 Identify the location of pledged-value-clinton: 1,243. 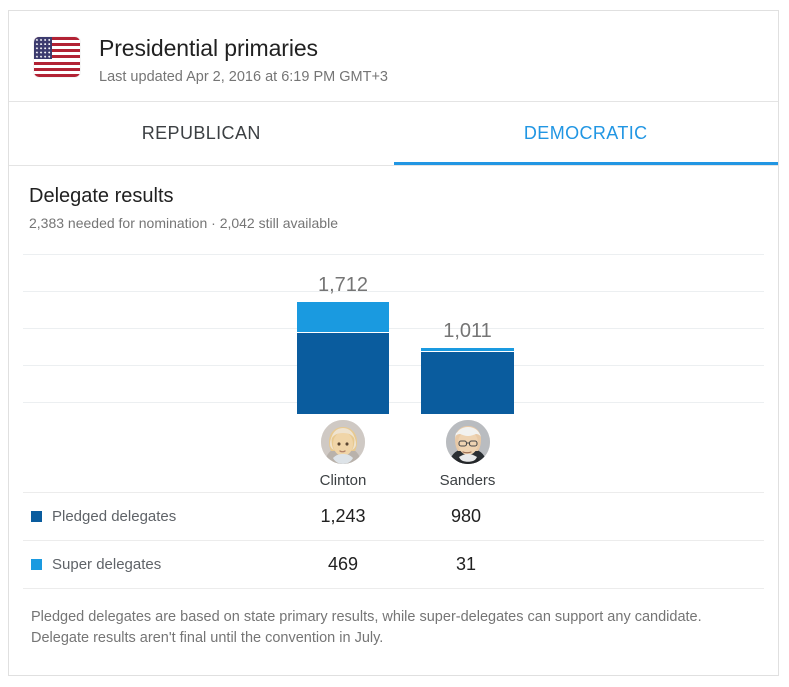
(343, 516).